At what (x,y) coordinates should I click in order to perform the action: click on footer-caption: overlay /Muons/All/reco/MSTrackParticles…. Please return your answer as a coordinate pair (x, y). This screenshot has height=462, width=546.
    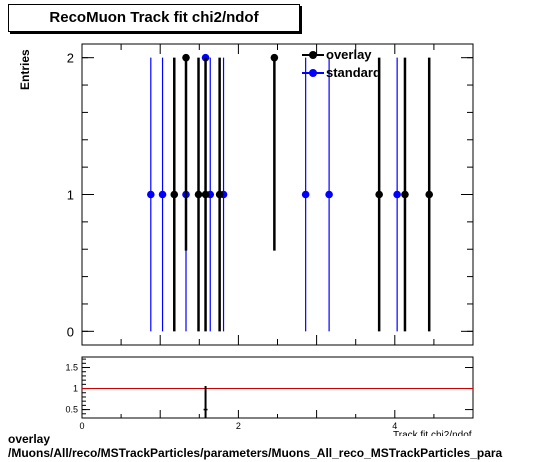
    Looking at the image, I should click on (255, 446).